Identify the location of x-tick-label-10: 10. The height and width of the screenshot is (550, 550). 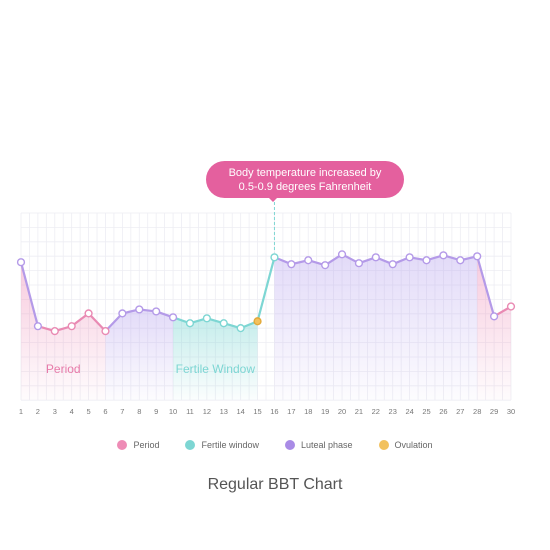
(173, 411).